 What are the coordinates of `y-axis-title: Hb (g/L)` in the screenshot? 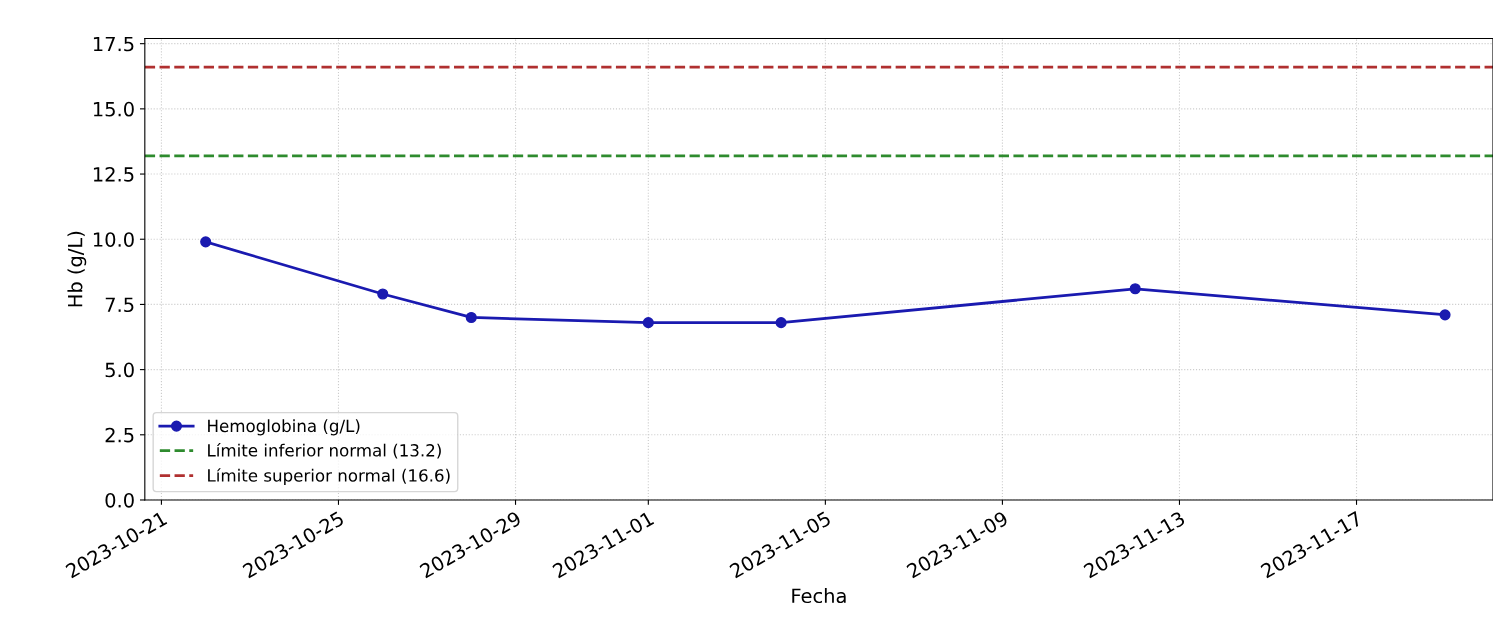 It's located at (77, 269).